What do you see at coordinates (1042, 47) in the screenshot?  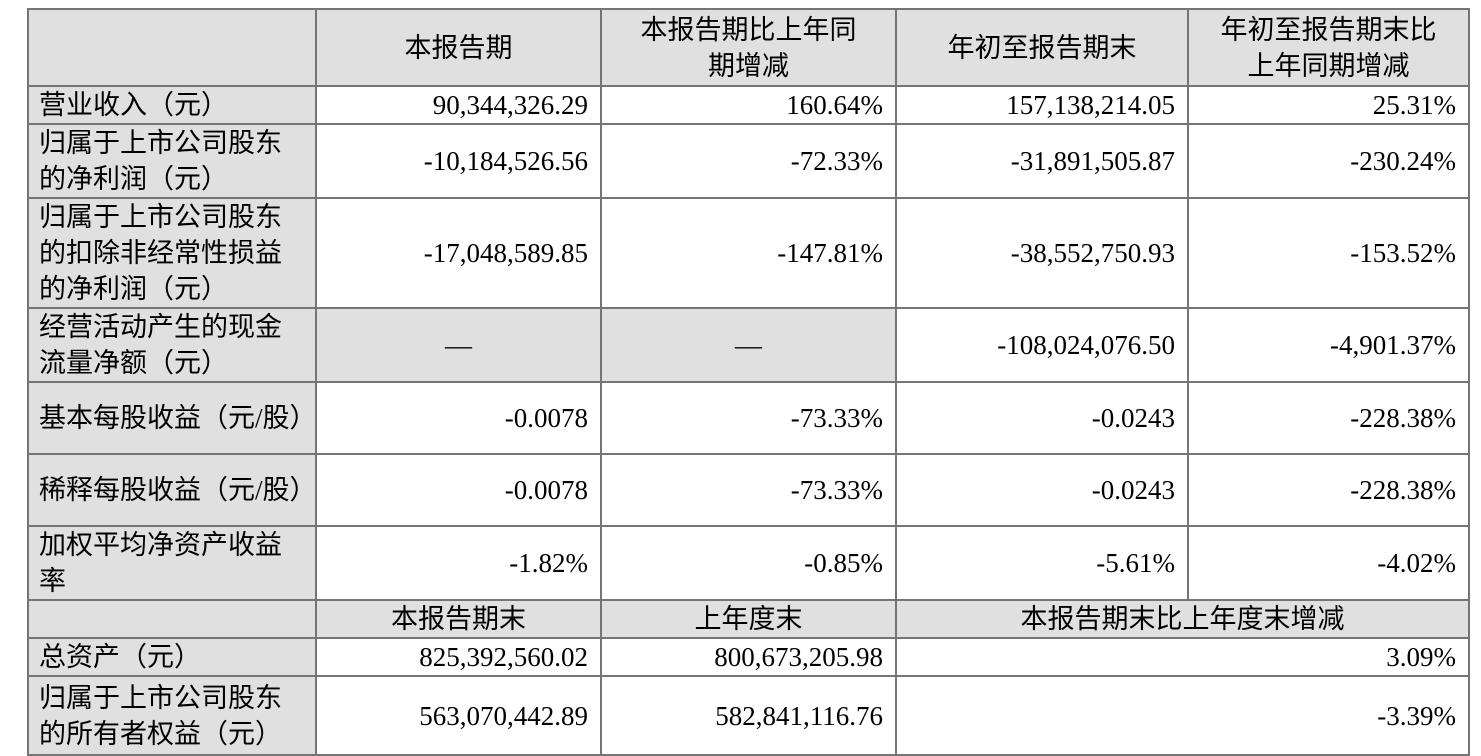 I see `header-year-to-date: 年初至报告期末` at bounding box center [1042, 47].